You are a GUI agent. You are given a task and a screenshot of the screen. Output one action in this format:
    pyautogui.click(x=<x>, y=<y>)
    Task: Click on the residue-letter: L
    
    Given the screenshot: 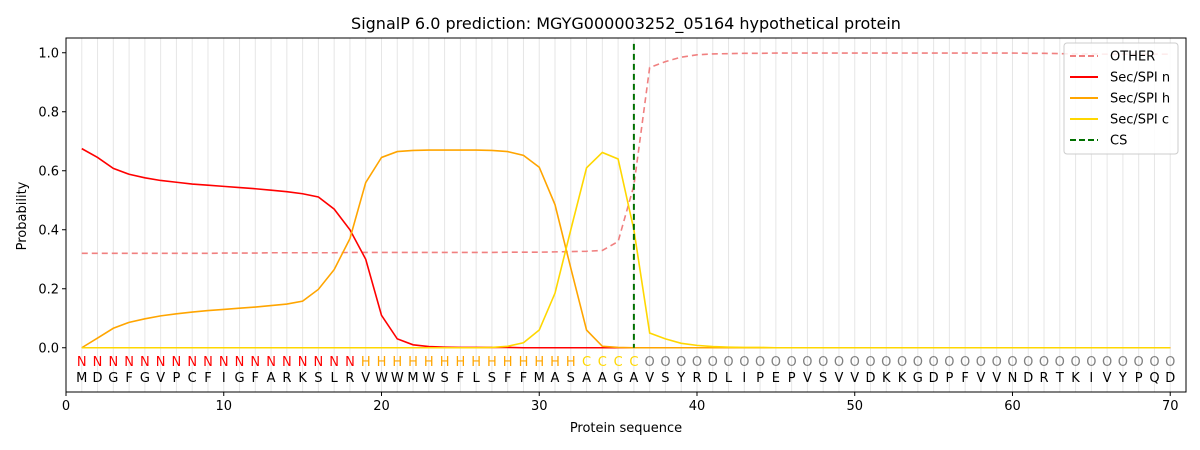 What is the action you would take?
    pyautogui.click(x=335, y=378)
    